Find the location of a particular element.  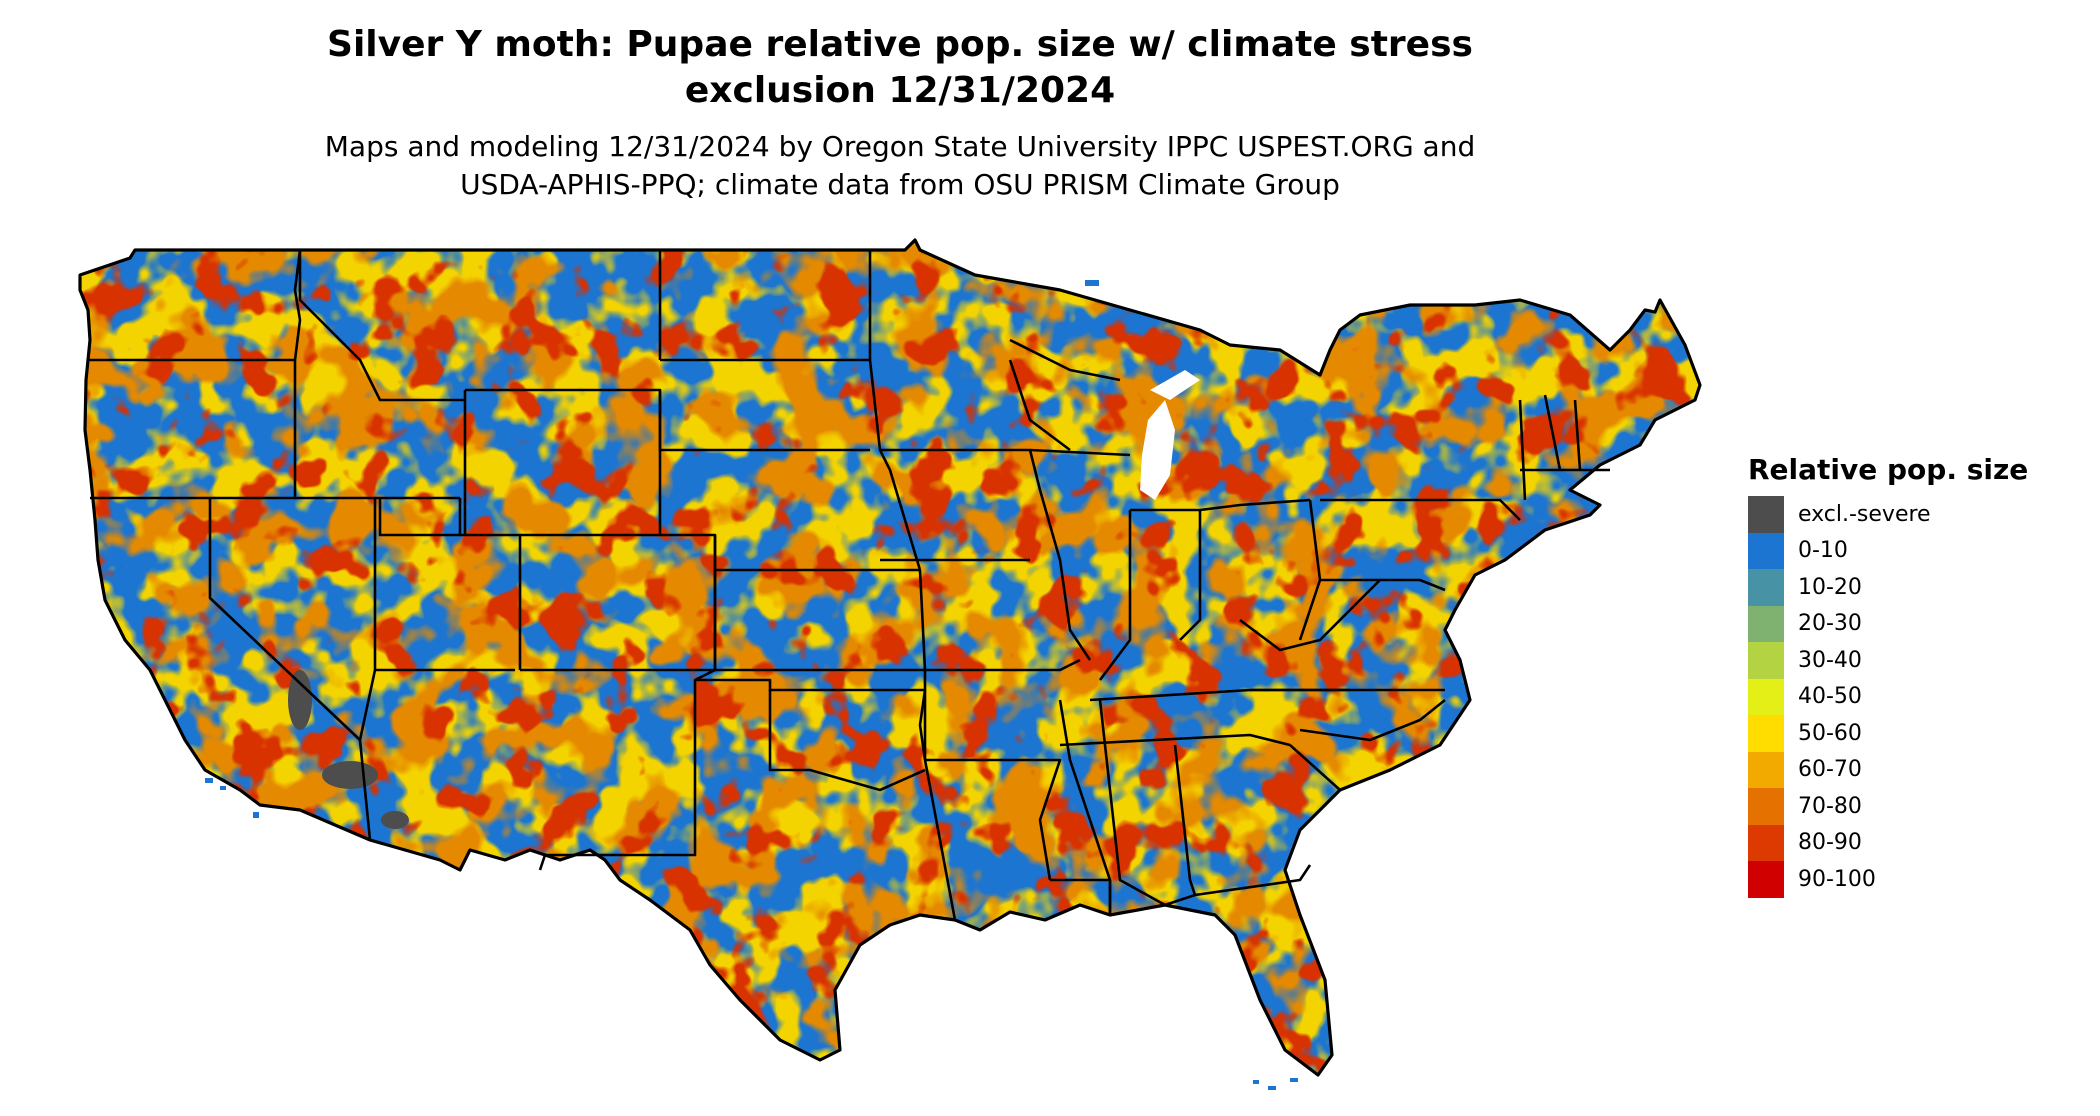

border-mo-ok-ar is located at coordinates (937, 745).